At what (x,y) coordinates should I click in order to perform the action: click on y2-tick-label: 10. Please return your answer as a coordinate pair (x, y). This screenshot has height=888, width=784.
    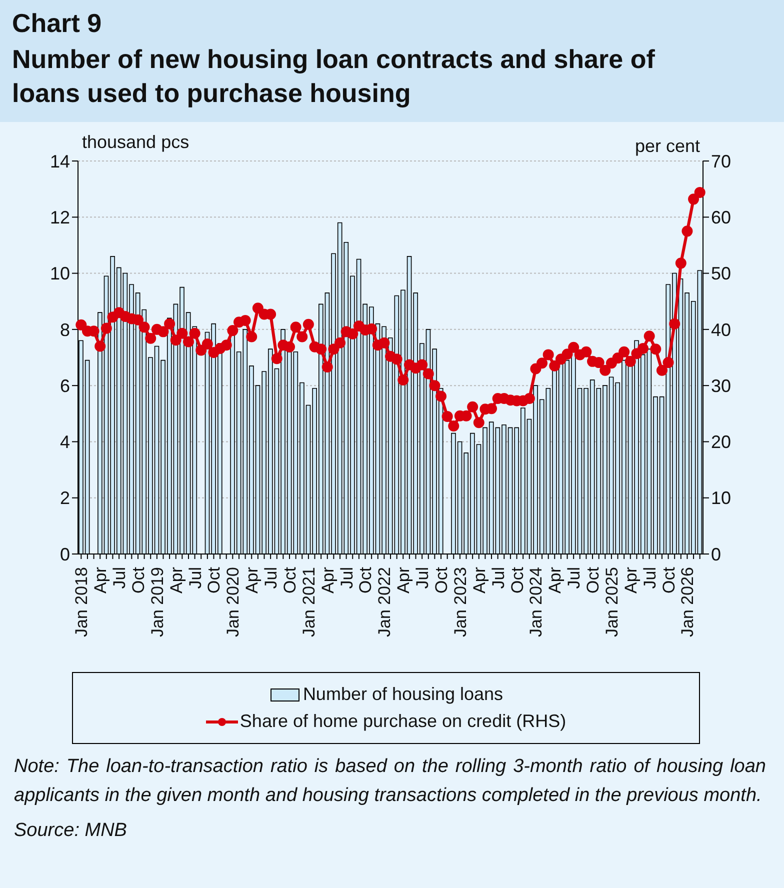
    Looking at the image, I should click on (721, 498).